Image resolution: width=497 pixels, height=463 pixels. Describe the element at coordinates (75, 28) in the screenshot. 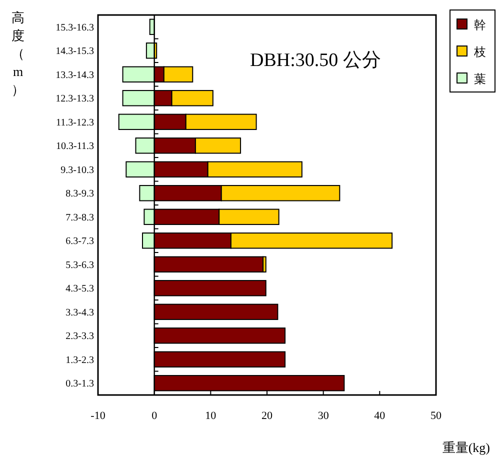

I see `y-tick-label: 15.3-16.3` at that location.